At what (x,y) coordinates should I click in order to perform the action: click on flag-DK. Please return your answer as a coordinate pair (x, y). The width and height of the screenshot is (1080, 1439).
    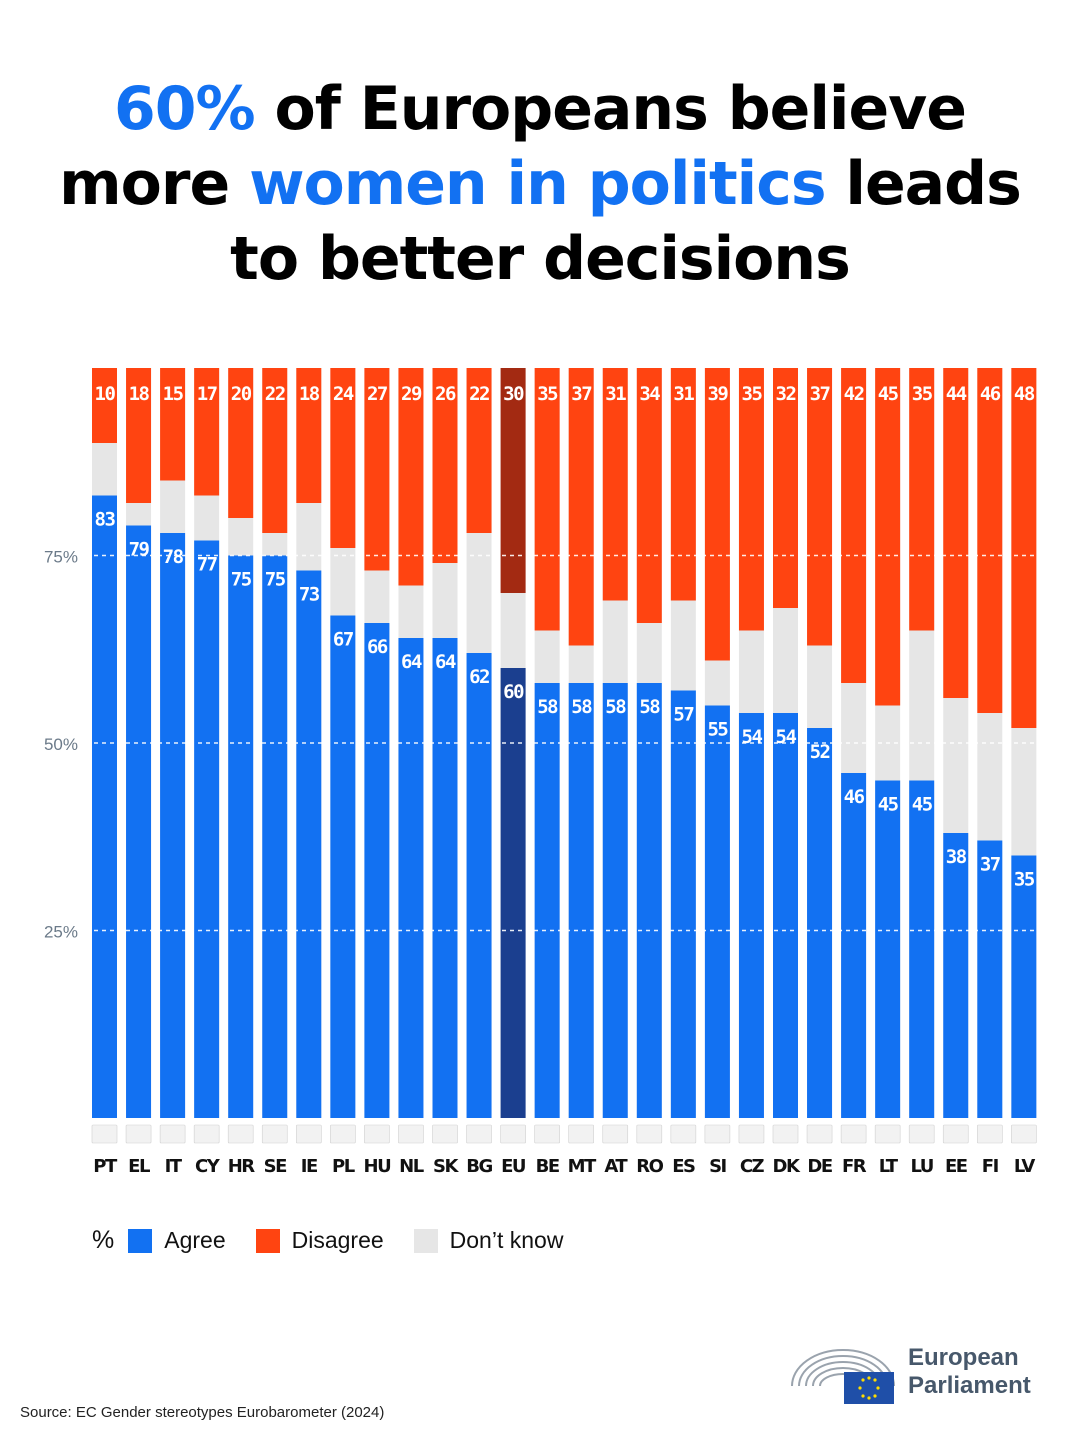
    Looking at the image, I should click on (785, 1134).